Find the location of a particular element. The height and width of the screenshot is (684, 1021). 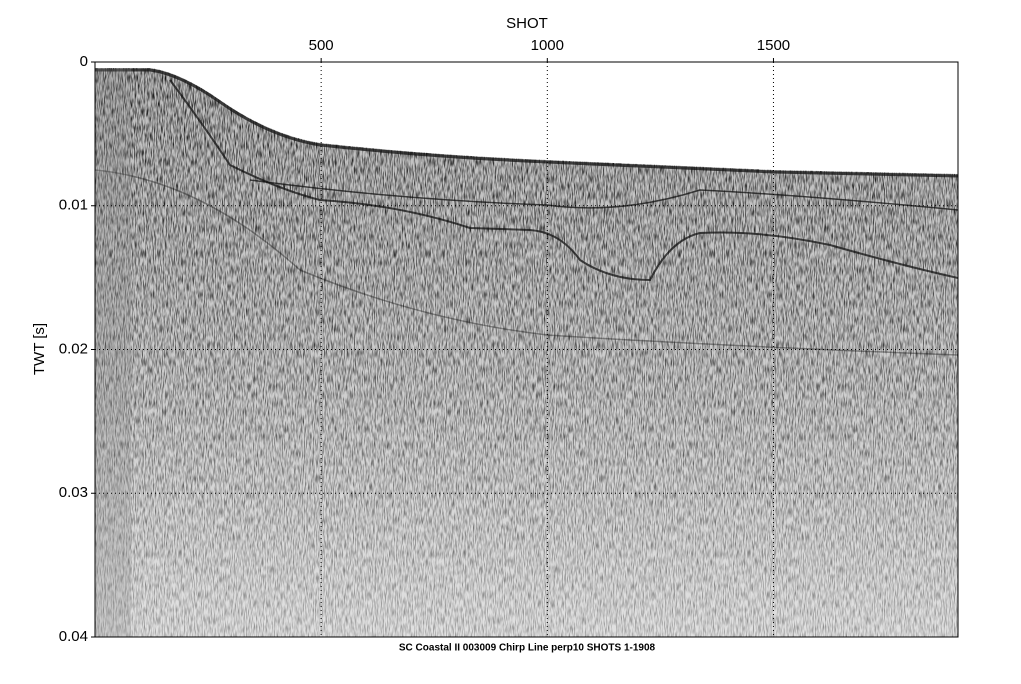

x-tick-label: 1000 is located at coordinates (547, 45).